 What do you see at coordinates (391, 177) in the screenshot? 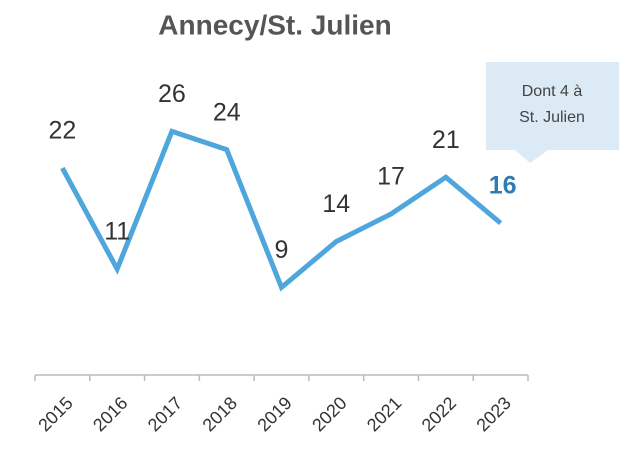
I see `data-label: 17` at bounding box center [391, 177].